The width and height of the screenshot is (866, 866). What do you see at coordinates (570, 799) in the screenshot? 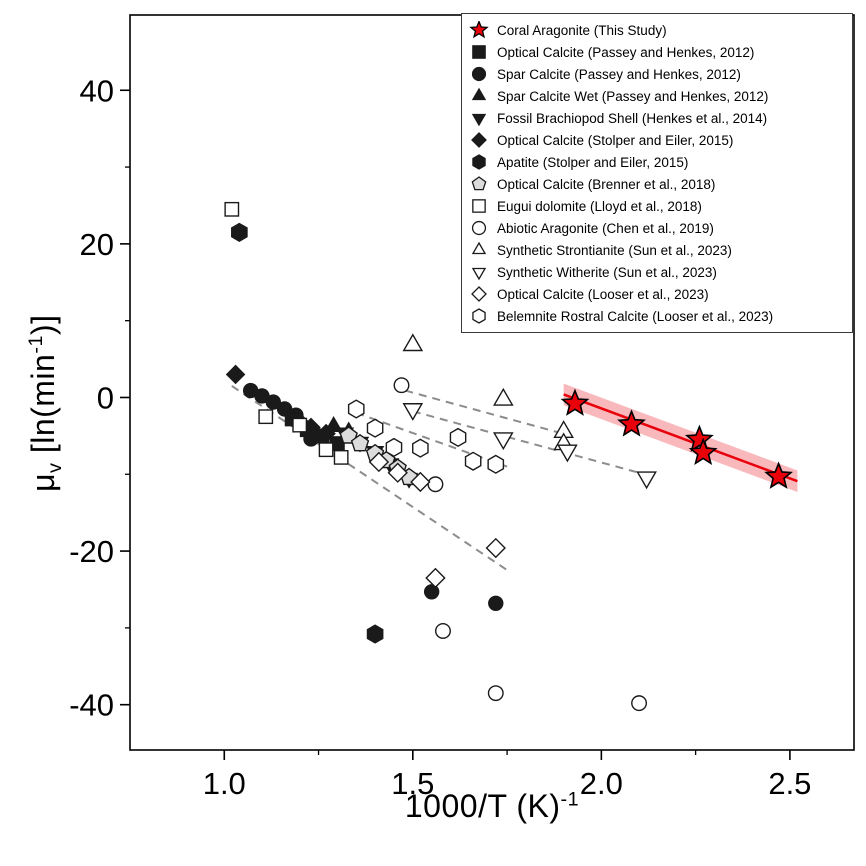
I see `x-axis-label-exponent: -1` at bounding box center [570, 799].